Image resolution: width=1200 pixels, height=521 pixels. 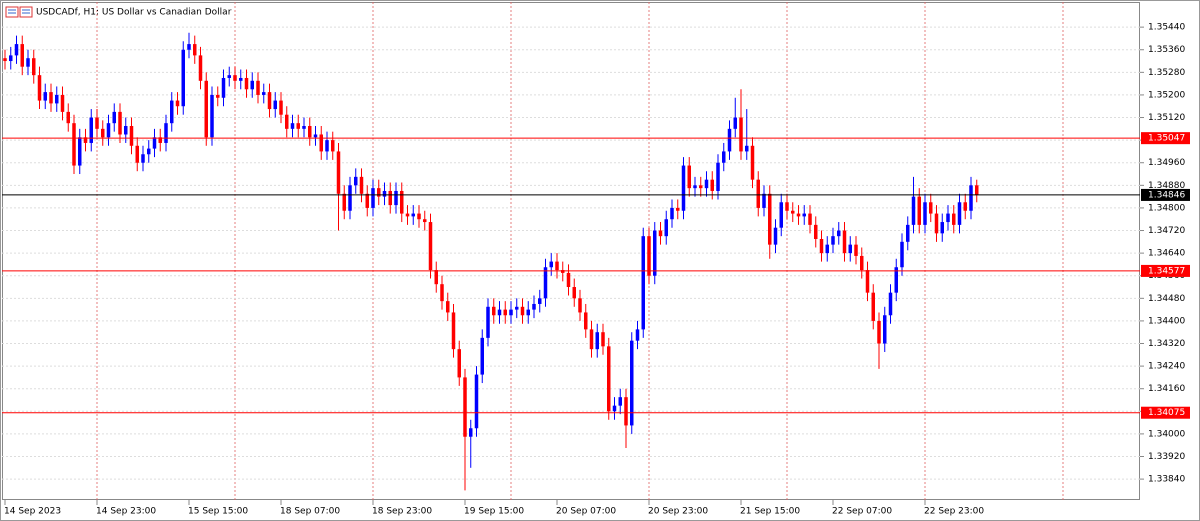 I want to click on y-tick-label: 1.34720, so click(x=1166, y=231).